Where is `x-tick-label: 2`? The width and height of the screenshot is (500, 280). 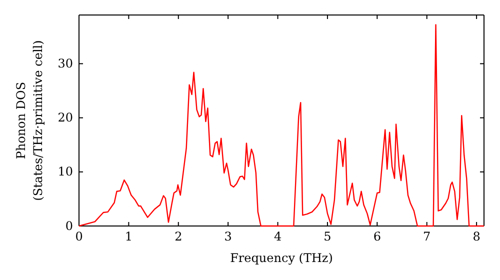 x-tick-label: 2 is located at coordinates (178, 237).